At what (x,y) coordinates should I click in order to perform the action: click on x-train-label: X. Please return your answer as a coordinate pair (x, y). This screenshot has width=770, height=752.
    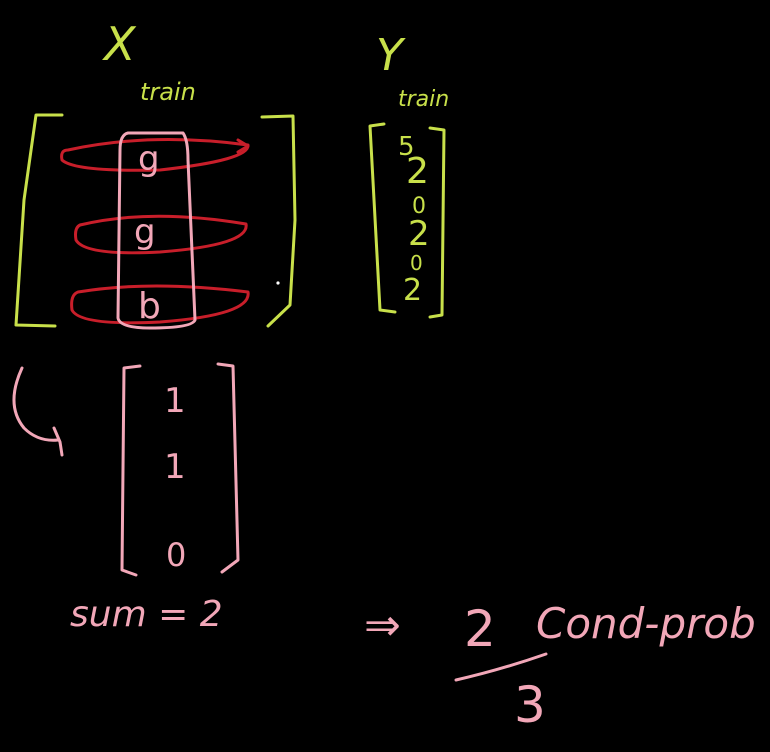
    Looking at the image, I should click on (119, 44).